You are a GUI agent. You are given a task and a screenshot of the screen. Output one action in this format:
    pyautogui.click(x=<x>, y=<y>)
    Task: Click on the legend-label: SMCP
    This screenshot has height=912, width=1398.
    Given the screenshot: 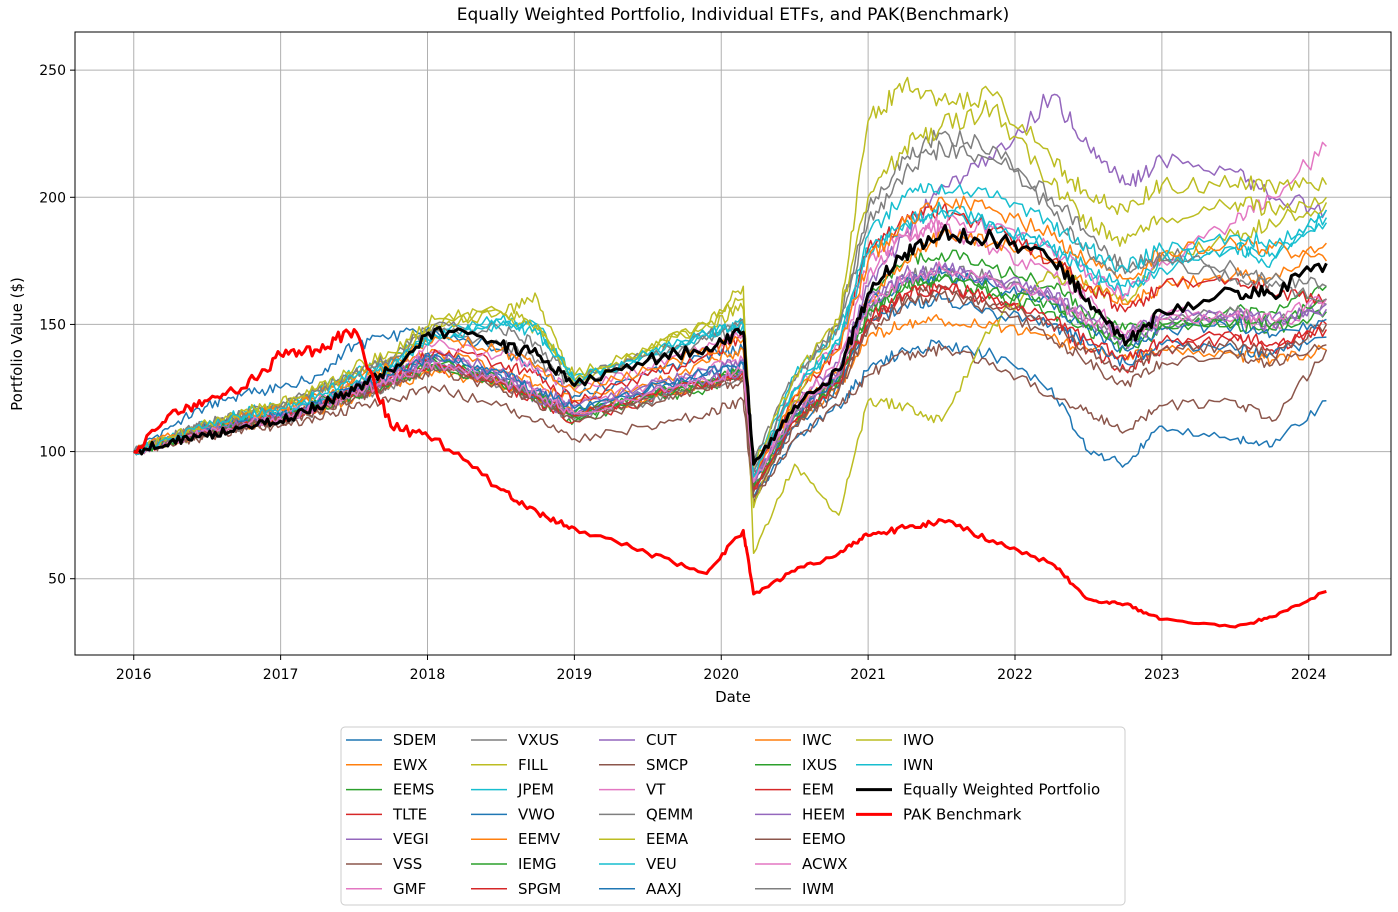 What is the action you would take?
    pyautogui.click(x=667, y=765)
    